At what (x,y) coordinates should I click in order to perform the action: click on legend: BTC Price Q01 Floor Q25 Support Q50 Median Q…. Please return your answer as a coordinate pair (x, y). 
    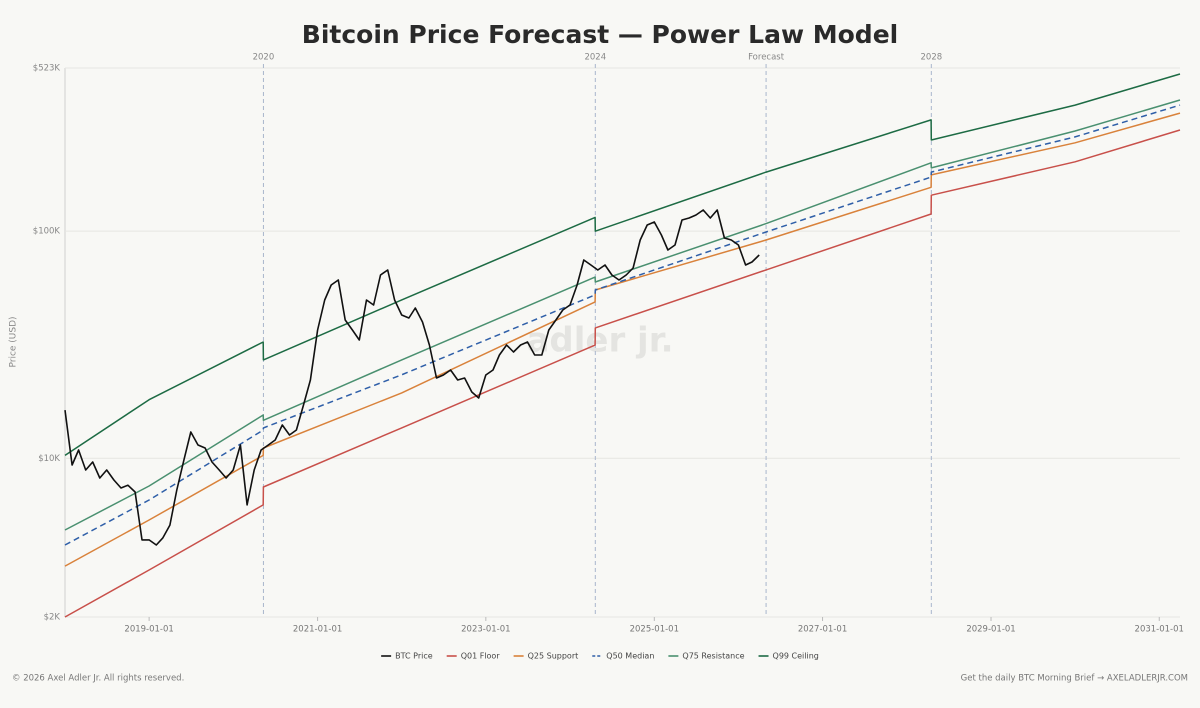
    Looking at the image, I should click on (600, 656).